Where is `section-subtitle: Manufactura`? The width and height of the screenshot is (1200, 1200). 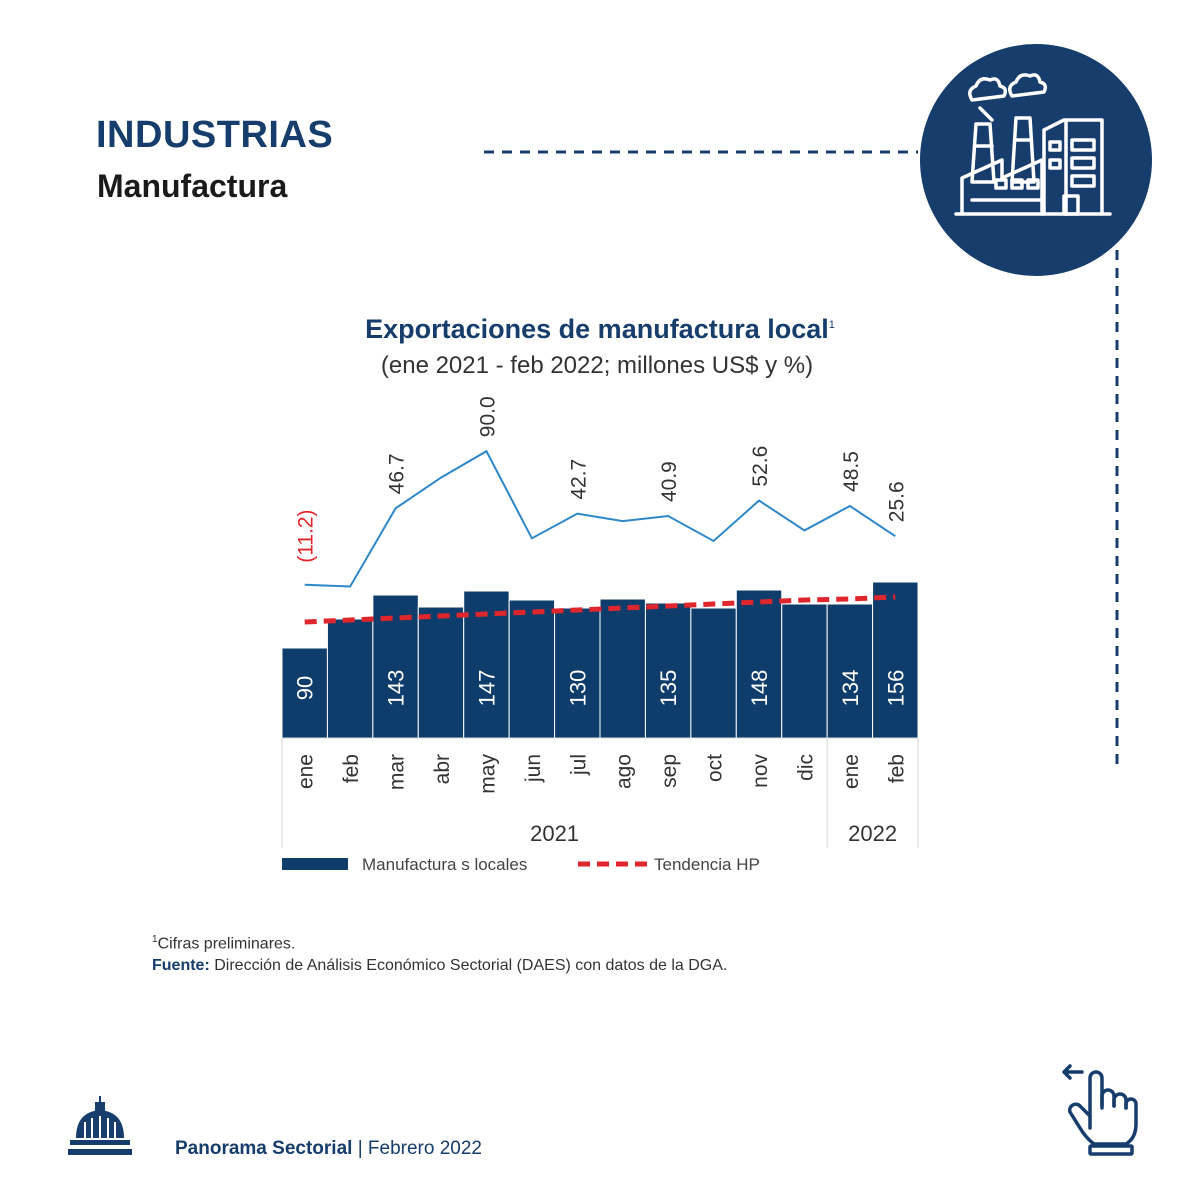 section-subtitle: Manufactura is located at coordinates (192, 186).